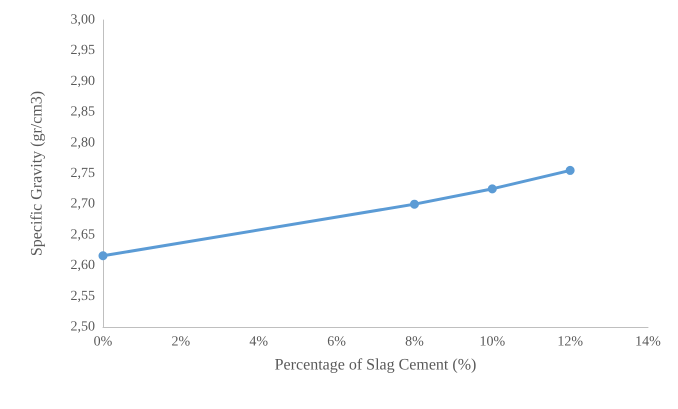 The height and width of the screenshot is (409, 678). What do you see at coordinates (82, 142) in the screenshot?
I see `y-tick-label: 2,80` at bounding box center [82, 142].